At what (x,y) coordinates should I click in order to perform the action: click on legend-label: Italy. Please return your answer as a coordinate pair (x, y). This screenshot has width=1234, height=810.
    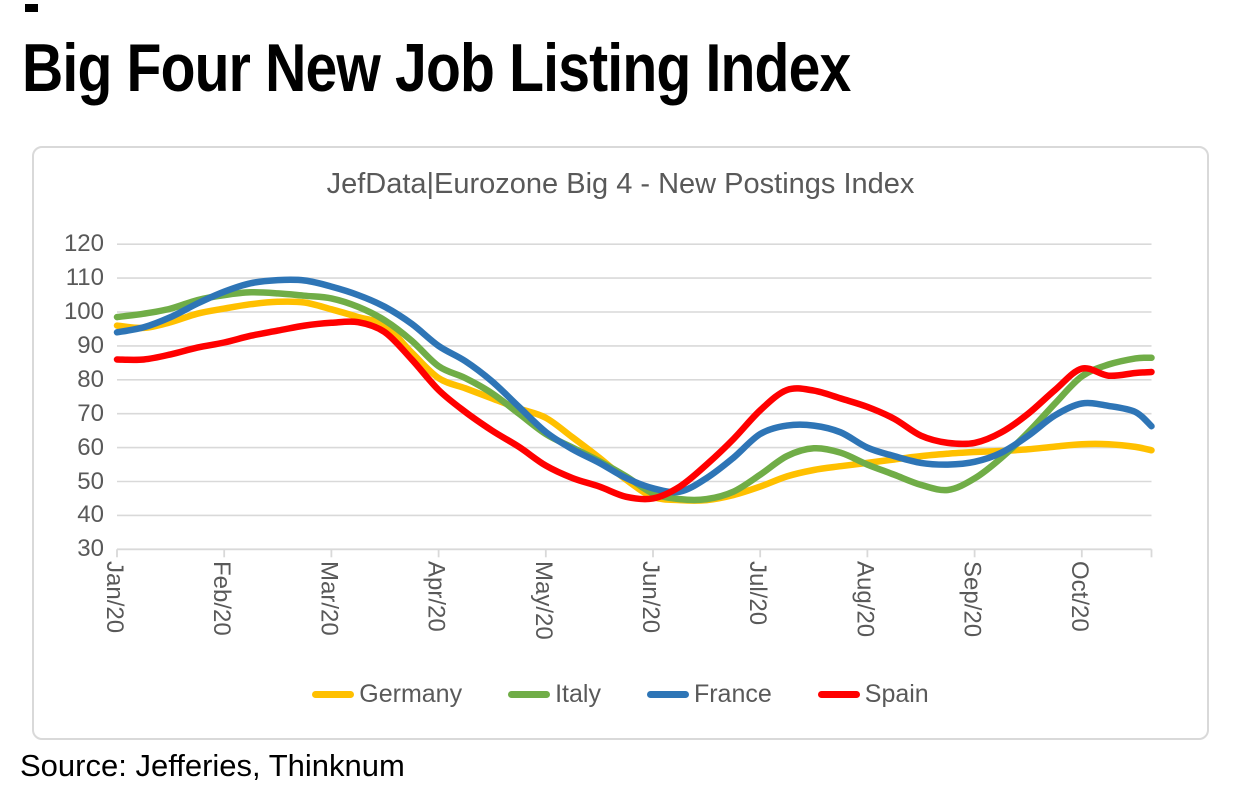
    Looking at the image, I should click on (578, 693).